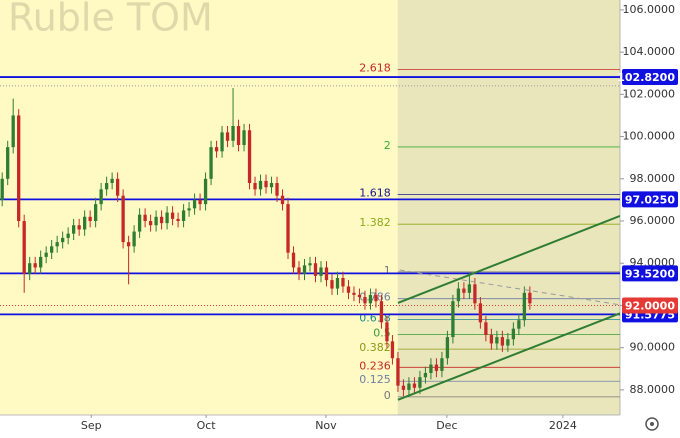  I want to click on price-tag-label: 92.0000, so click(650, 305).